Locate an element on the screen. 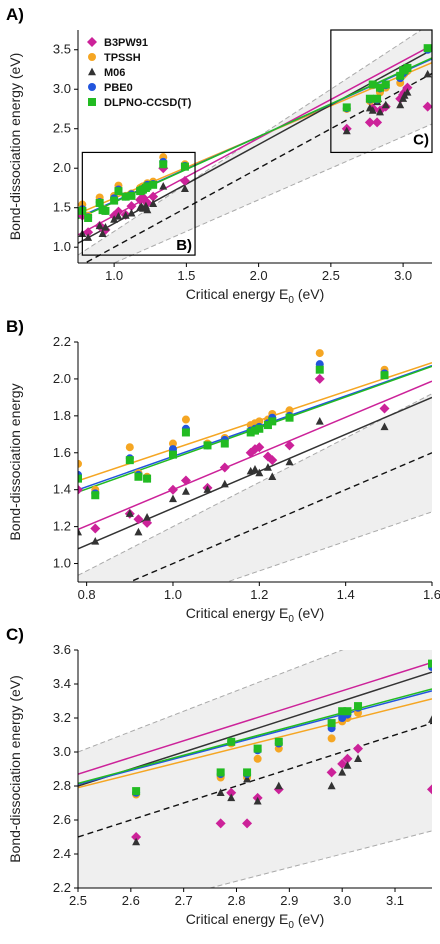 This screenshot has width=440, height=944. legend-entry-tpssh: TPSSH is located at coordinates (122, 58).